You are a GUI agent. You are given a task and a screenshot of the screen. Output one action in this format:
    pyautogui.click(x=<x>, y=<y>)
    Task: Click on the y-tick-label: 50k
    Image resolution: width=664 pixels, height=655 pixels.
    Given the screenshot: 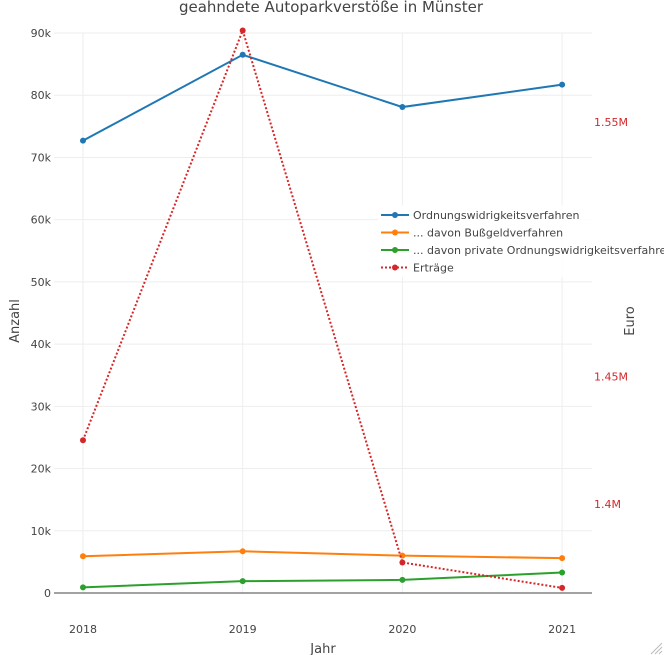 What is the action you would take?
    pyautogui.click(x=41, y=282)
    